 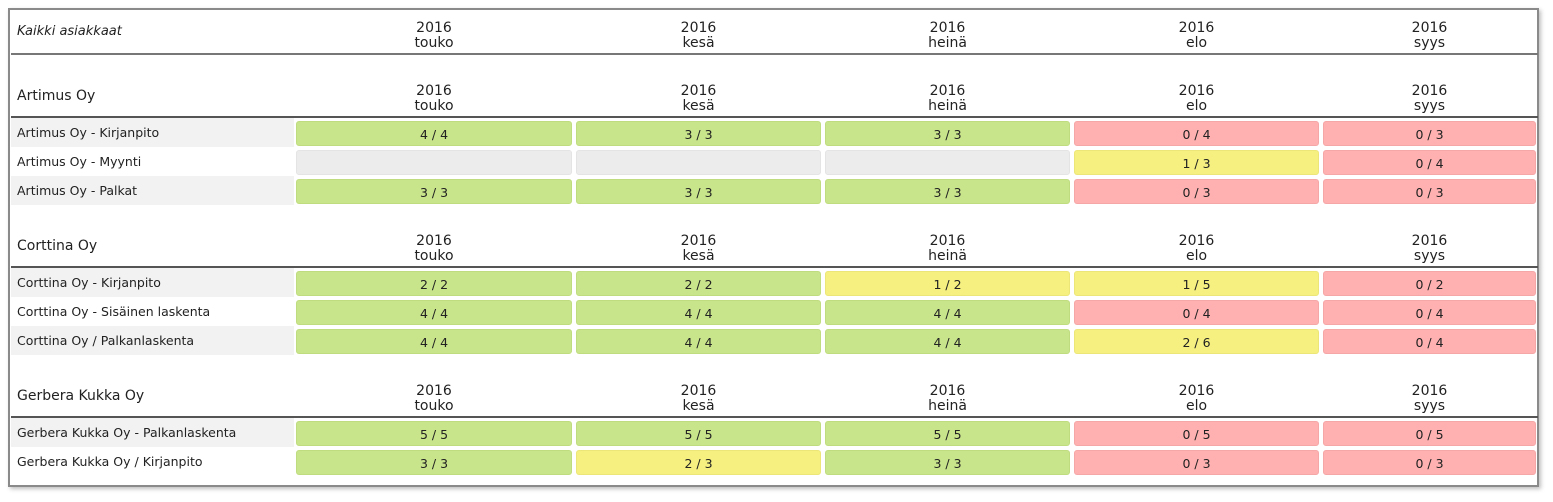 I want to click on status-cell: 1 / 3, so click(x=1196, y=162).